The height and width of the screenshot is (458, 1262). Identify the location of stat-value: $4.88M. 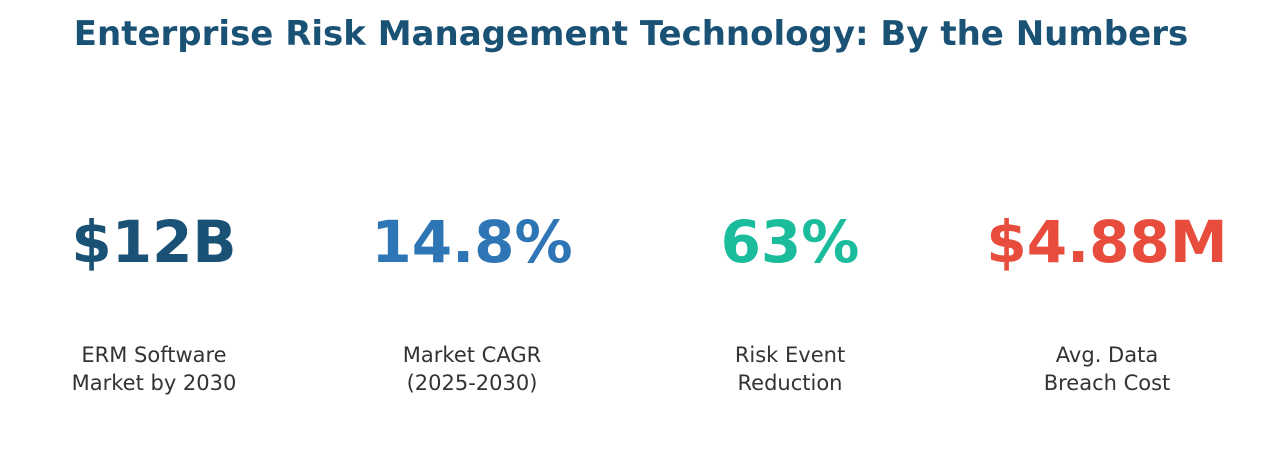
(1107, 242).